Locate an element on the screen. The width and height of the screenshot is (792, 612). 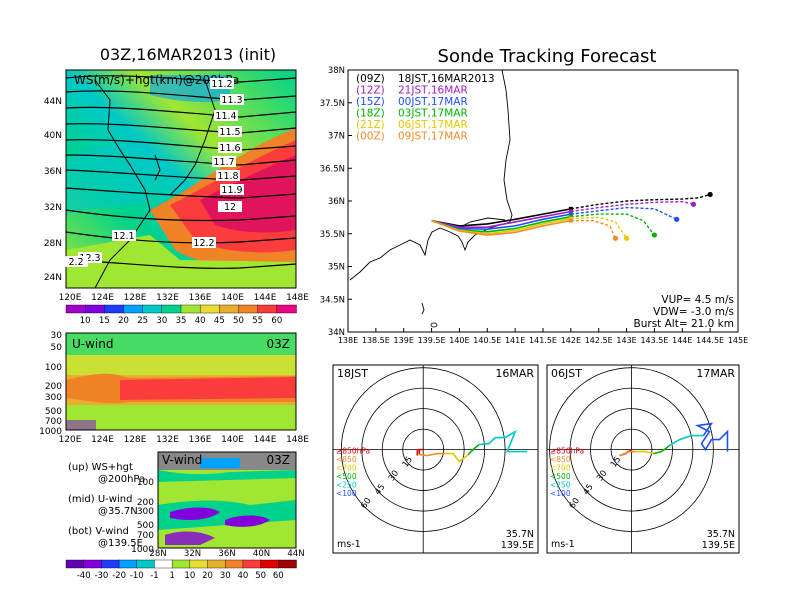
lat-tick-label: 35.5N is located at coordinates (332, 235).